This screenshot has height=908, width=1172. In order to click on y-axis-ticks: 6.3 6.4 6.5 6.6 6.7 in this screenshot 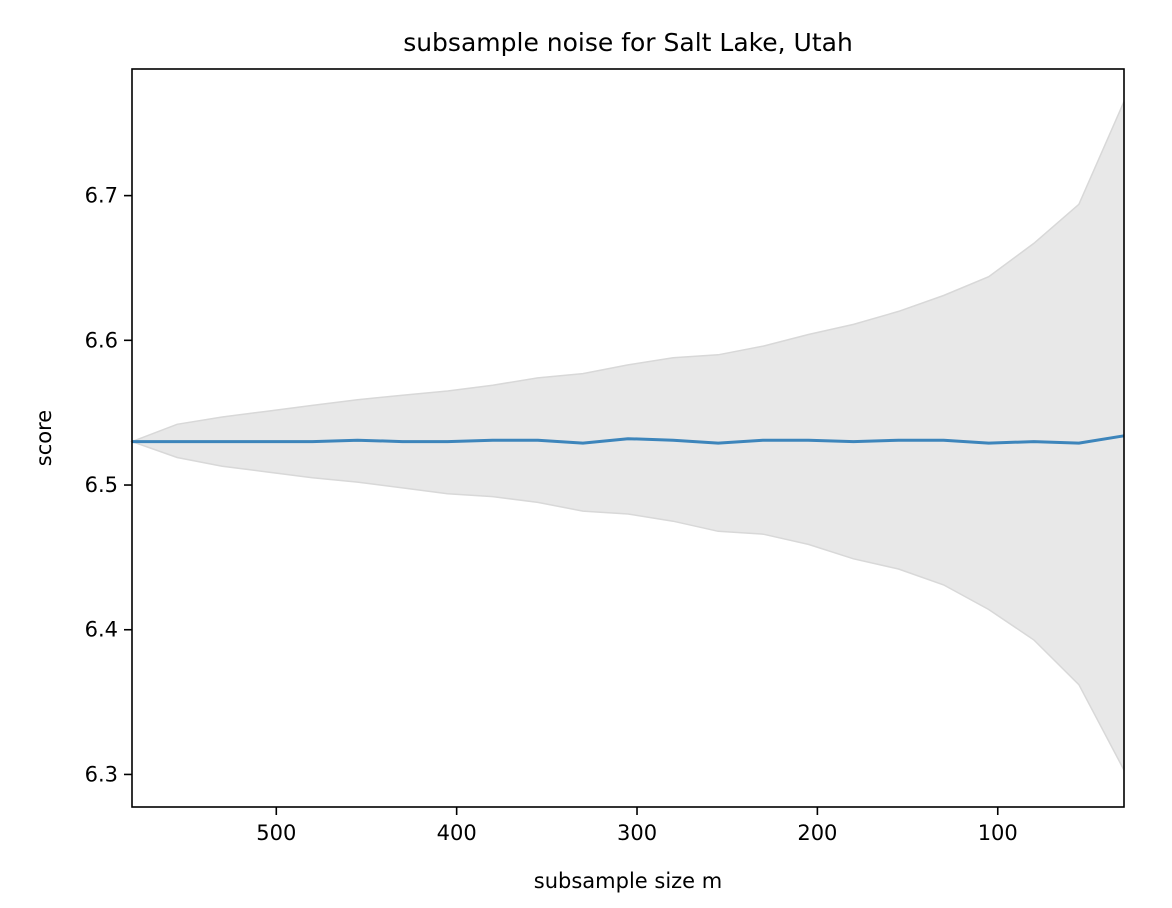, I will do `click(108, 485)`.